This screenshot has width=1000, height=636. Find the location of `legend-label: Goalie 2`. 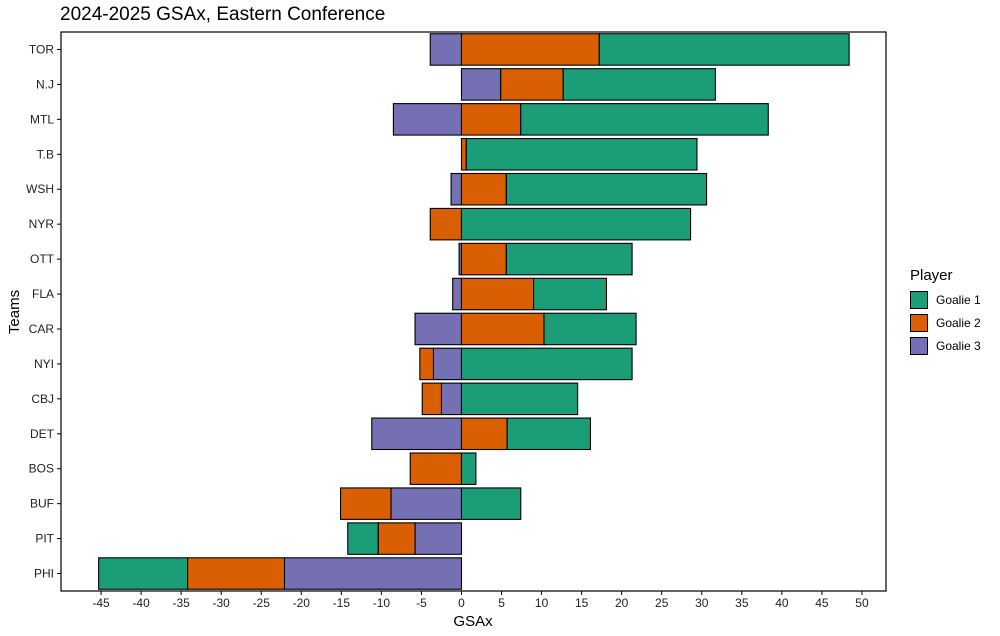

legend-label: Goalie 2 is located at coordinates (958, 323).